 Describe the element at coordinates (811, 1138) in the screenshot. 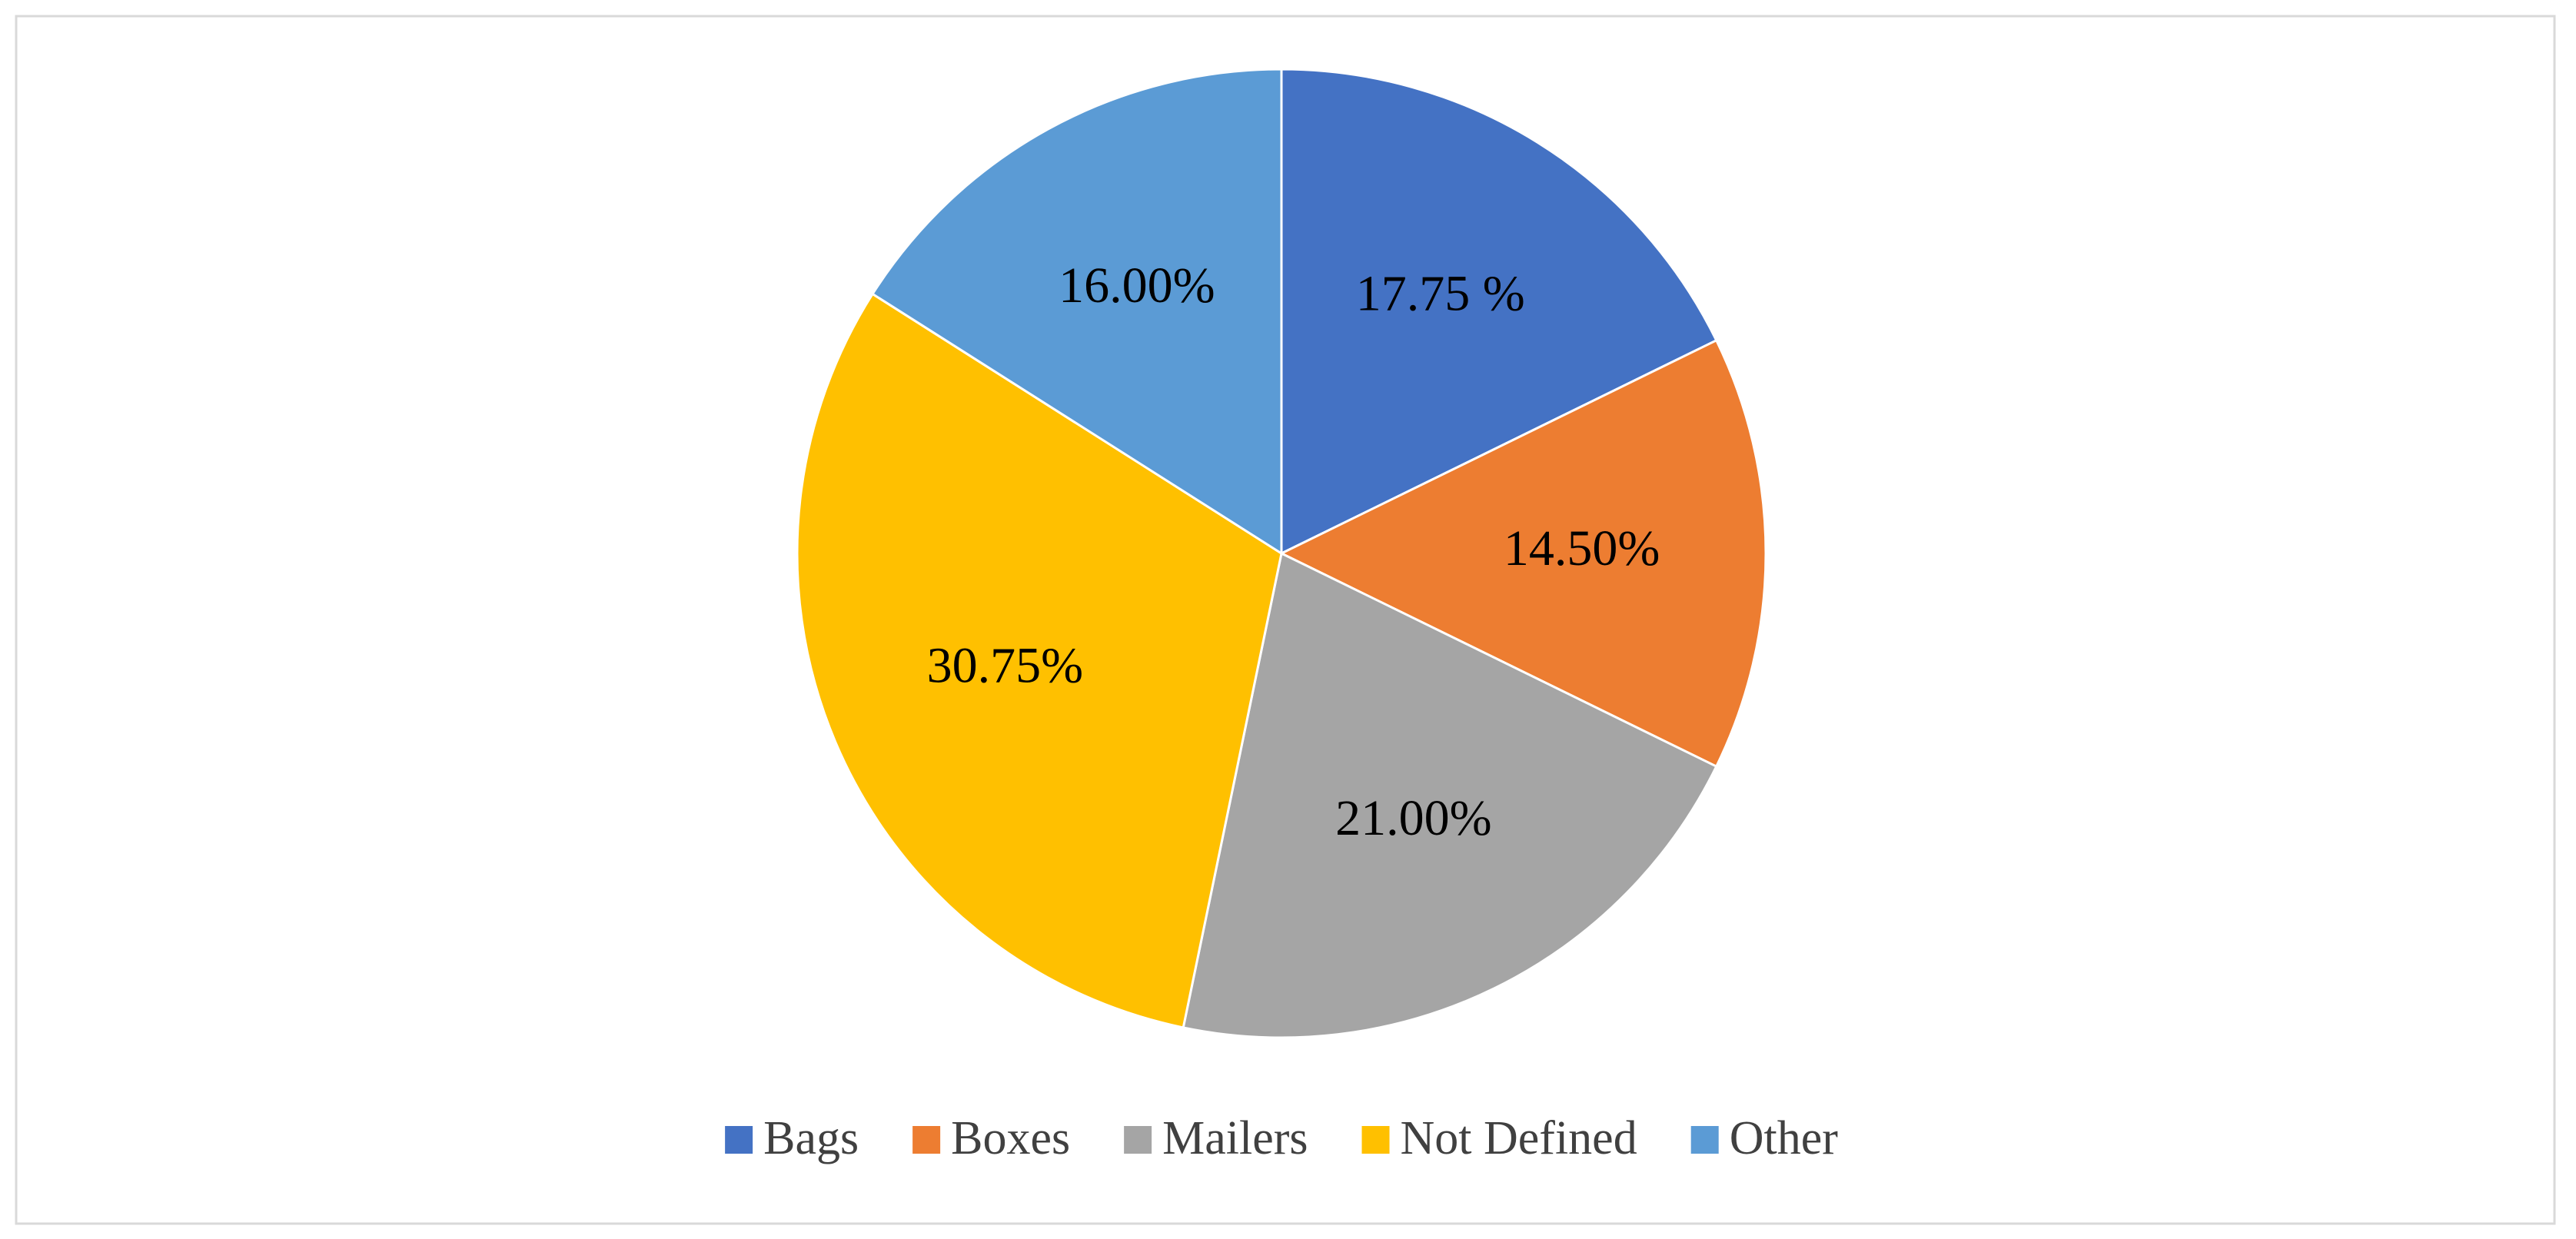

I see `legend-label: Bags` at that location.